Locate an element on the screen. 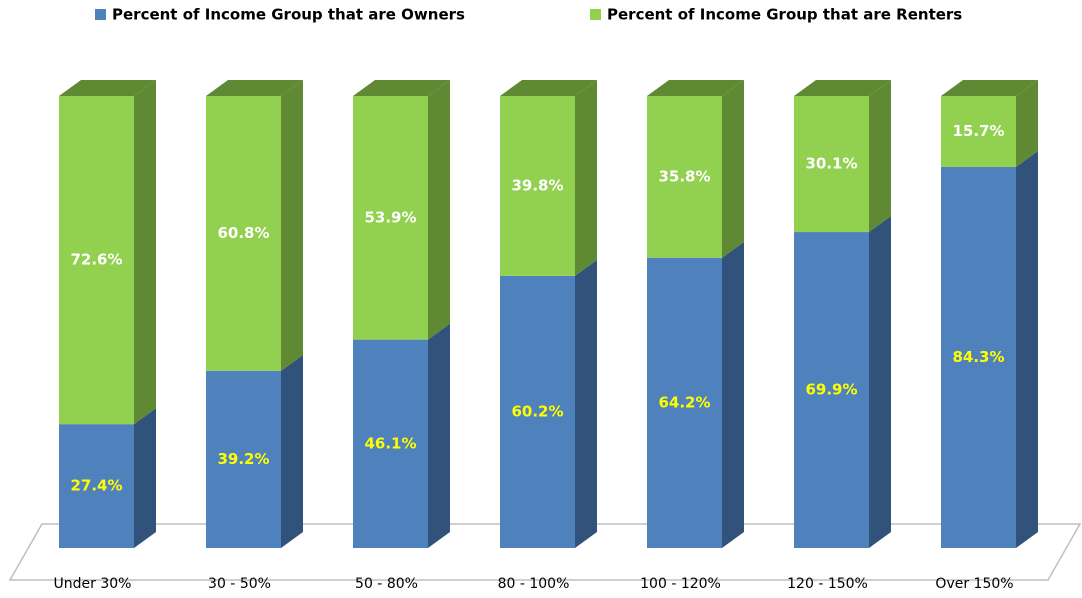 This screenshot has height=598, width=1082. value-label: 53.9% is located at coordinates (390, 217).